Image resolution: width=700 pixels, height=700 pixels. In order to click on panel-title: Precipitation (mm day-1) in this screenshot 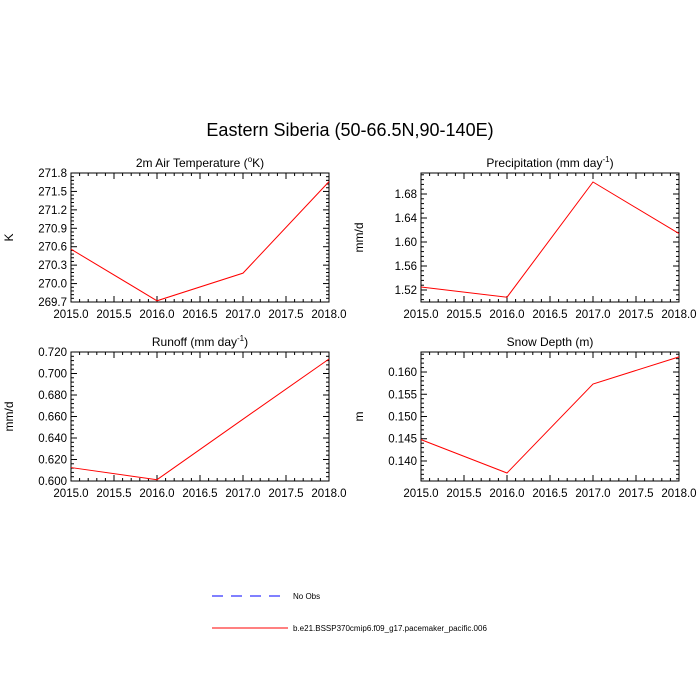, I will do `click(549, 162)`.